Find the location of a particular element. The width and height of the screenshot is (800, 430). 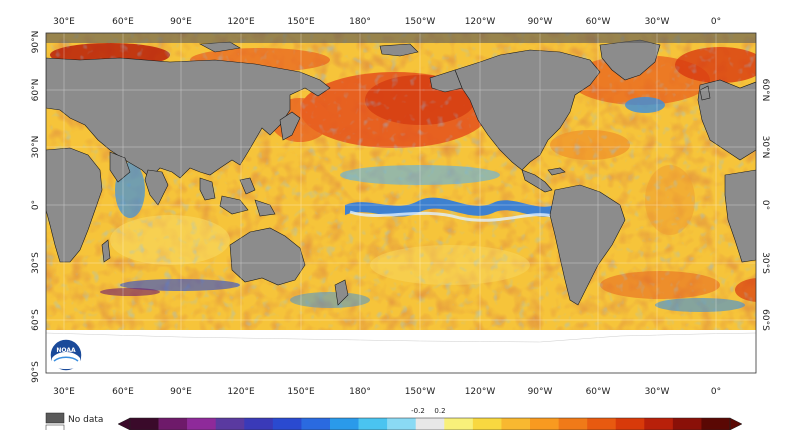

colorbar-center-label: -0.2 is located at coordinates (418, 411).